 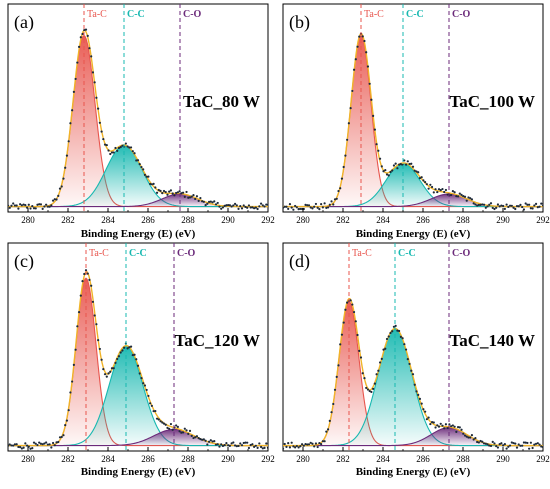 I want to click on x-axis-label: Binding Energy (E) (eV), so click(x=138, y=234).